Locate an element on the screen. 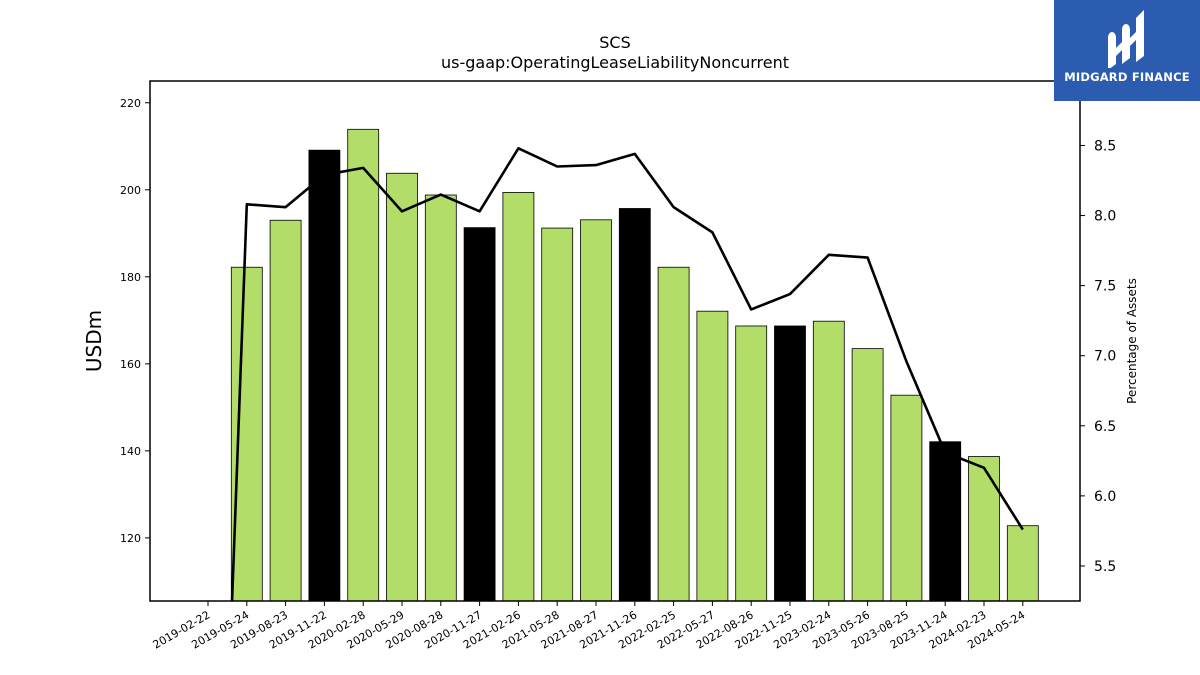  y-tick-label: 180 is located at coordinates (130, 277).